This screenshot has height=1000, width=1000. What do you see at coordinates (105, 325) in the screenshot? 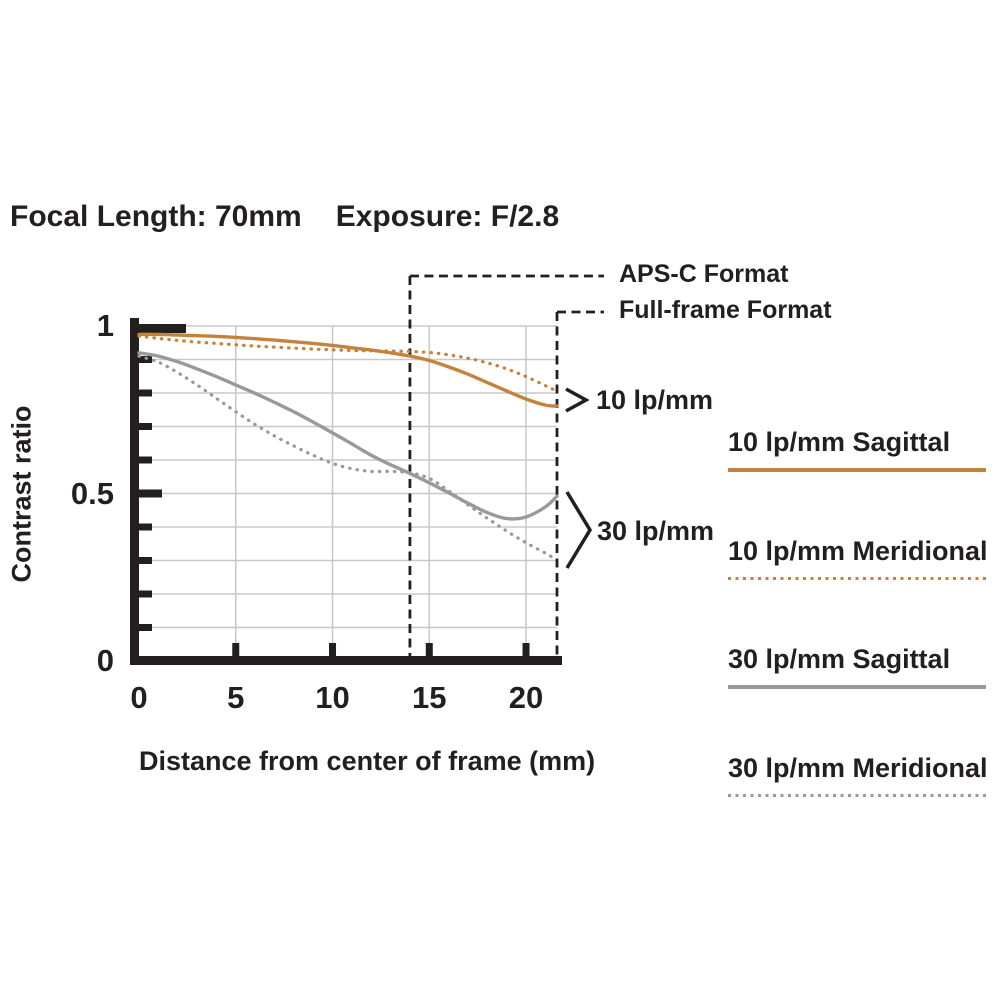
I see `y-tick-label: 1` at bounding box center [105, 325].